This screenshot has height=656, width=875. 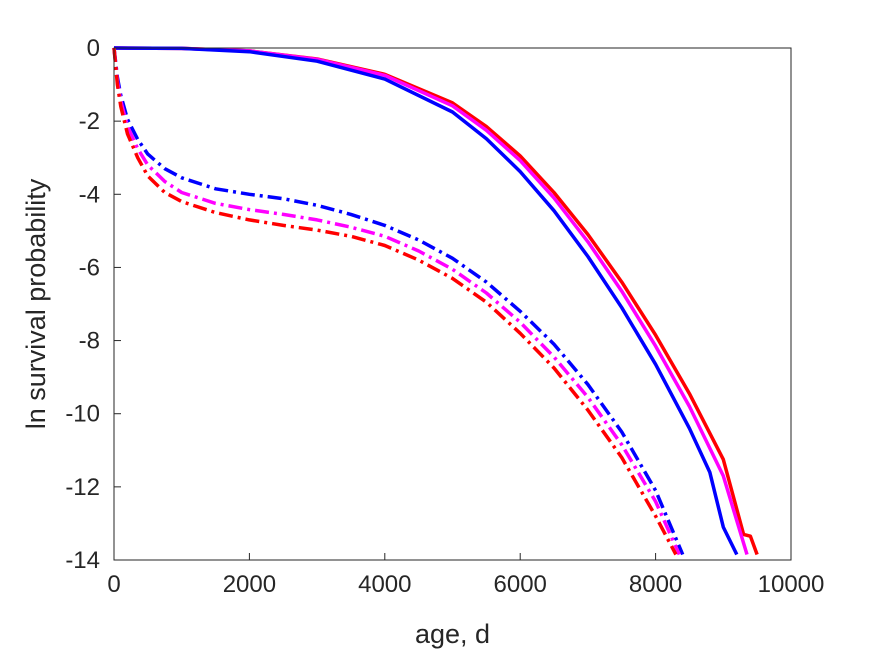 I want to click on y-axis-label: ln survival probability, so click(x=36, y=303).